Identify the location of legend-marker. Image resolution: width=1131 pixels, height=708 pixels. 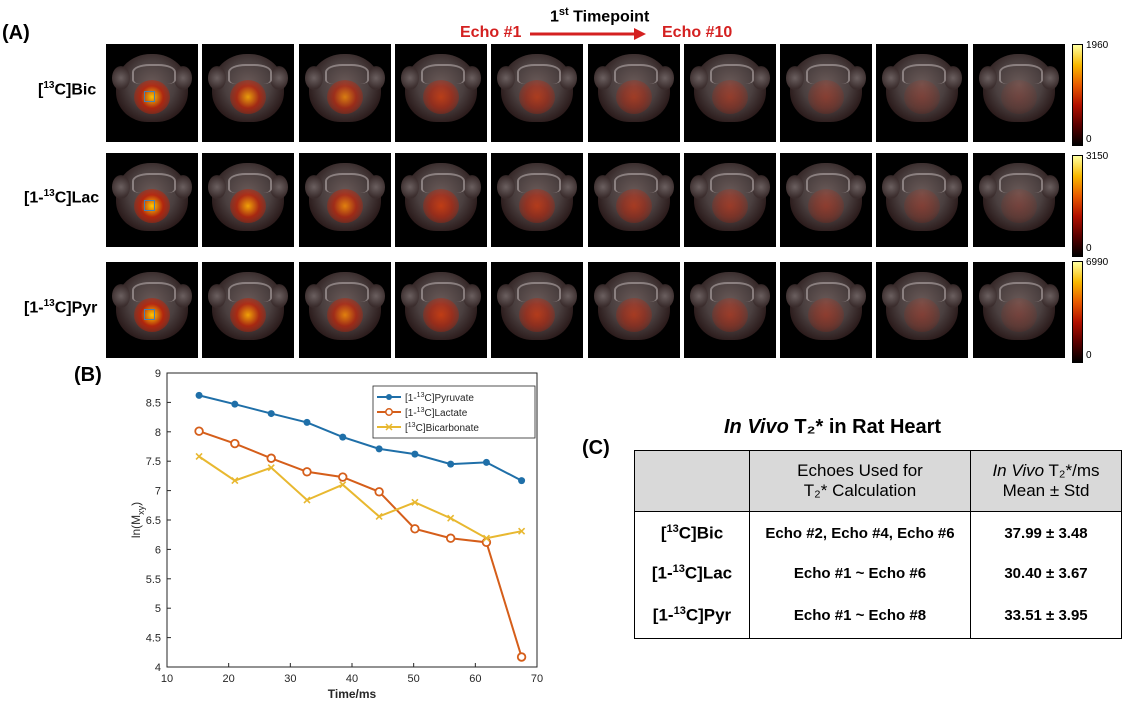
(389, 427).